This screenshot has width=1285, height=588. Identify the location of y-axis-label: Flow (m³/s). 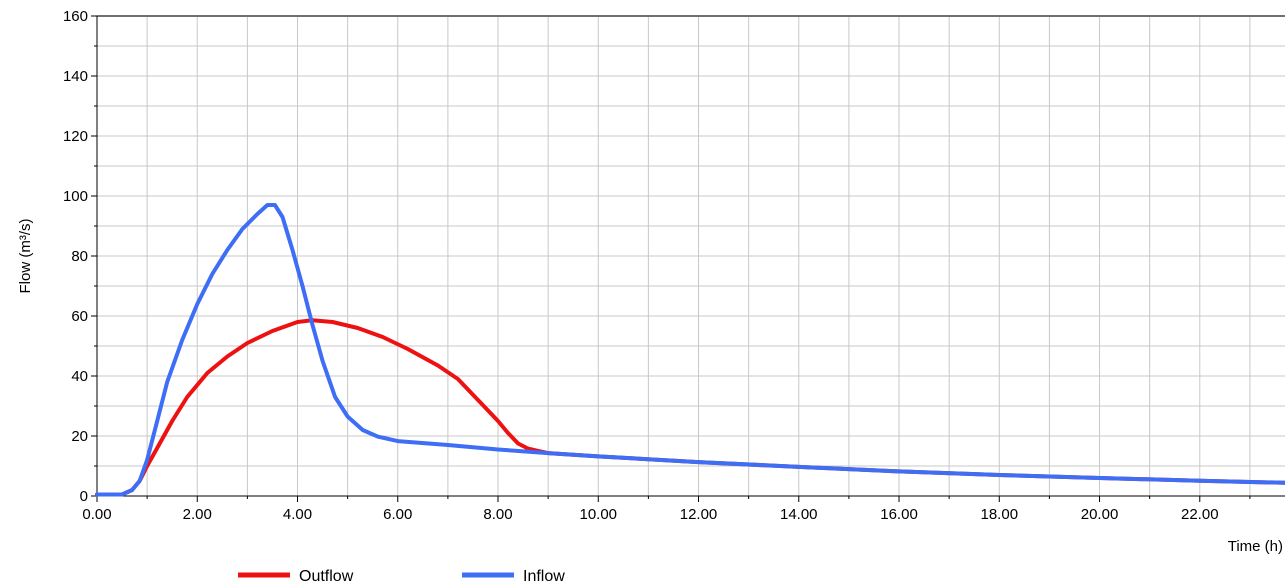
(25, 256).